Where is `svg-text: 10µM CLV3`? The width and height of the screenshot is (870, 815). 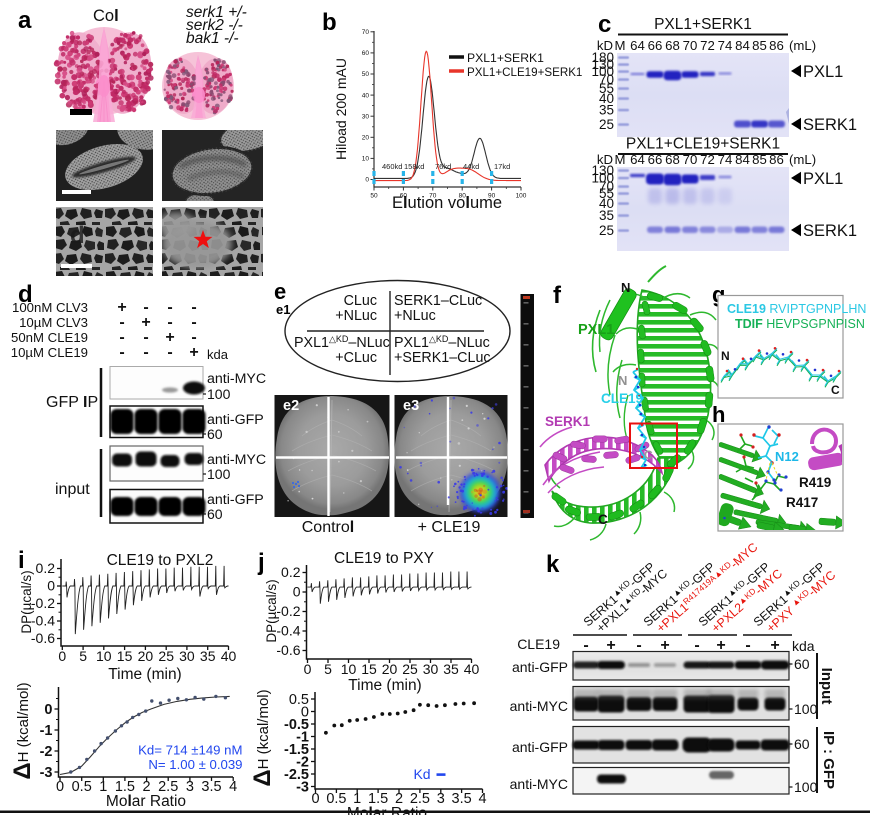
svg-text: 10µM CLV3 is located at coordinates (53, 322).